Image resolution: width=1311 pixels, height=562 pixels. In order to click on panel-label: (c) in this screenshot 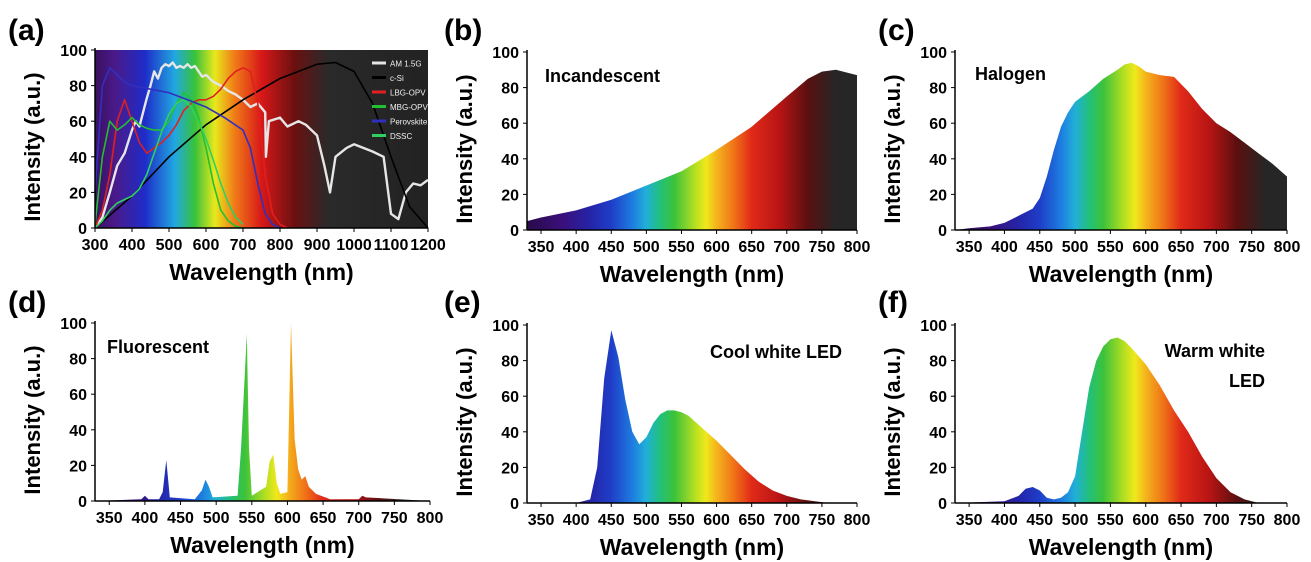, I will do `click(896, 30)`.